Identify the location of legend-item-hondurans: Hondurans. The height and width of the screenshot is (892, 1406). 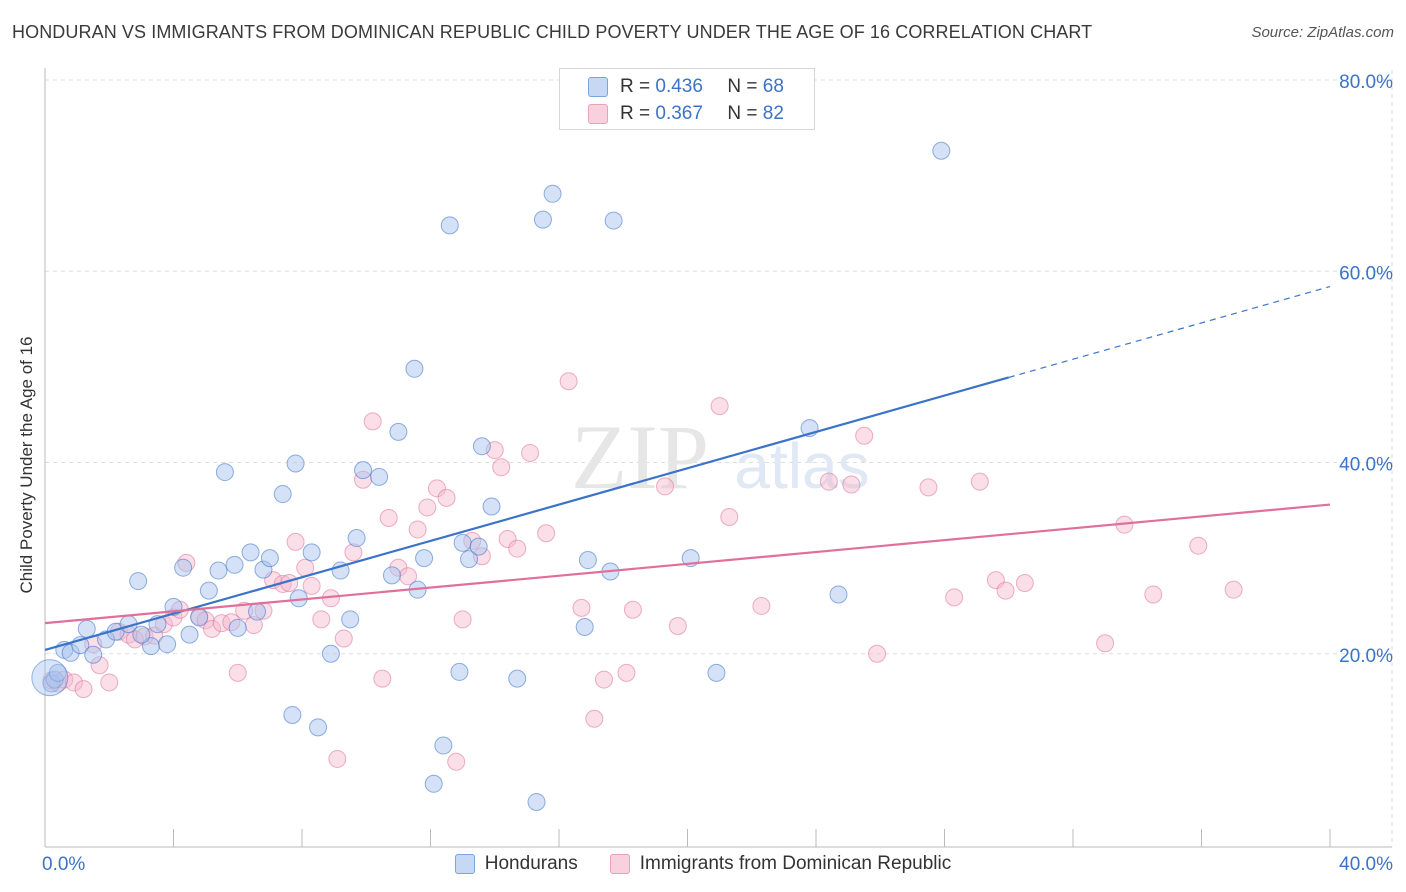
(516, 864).